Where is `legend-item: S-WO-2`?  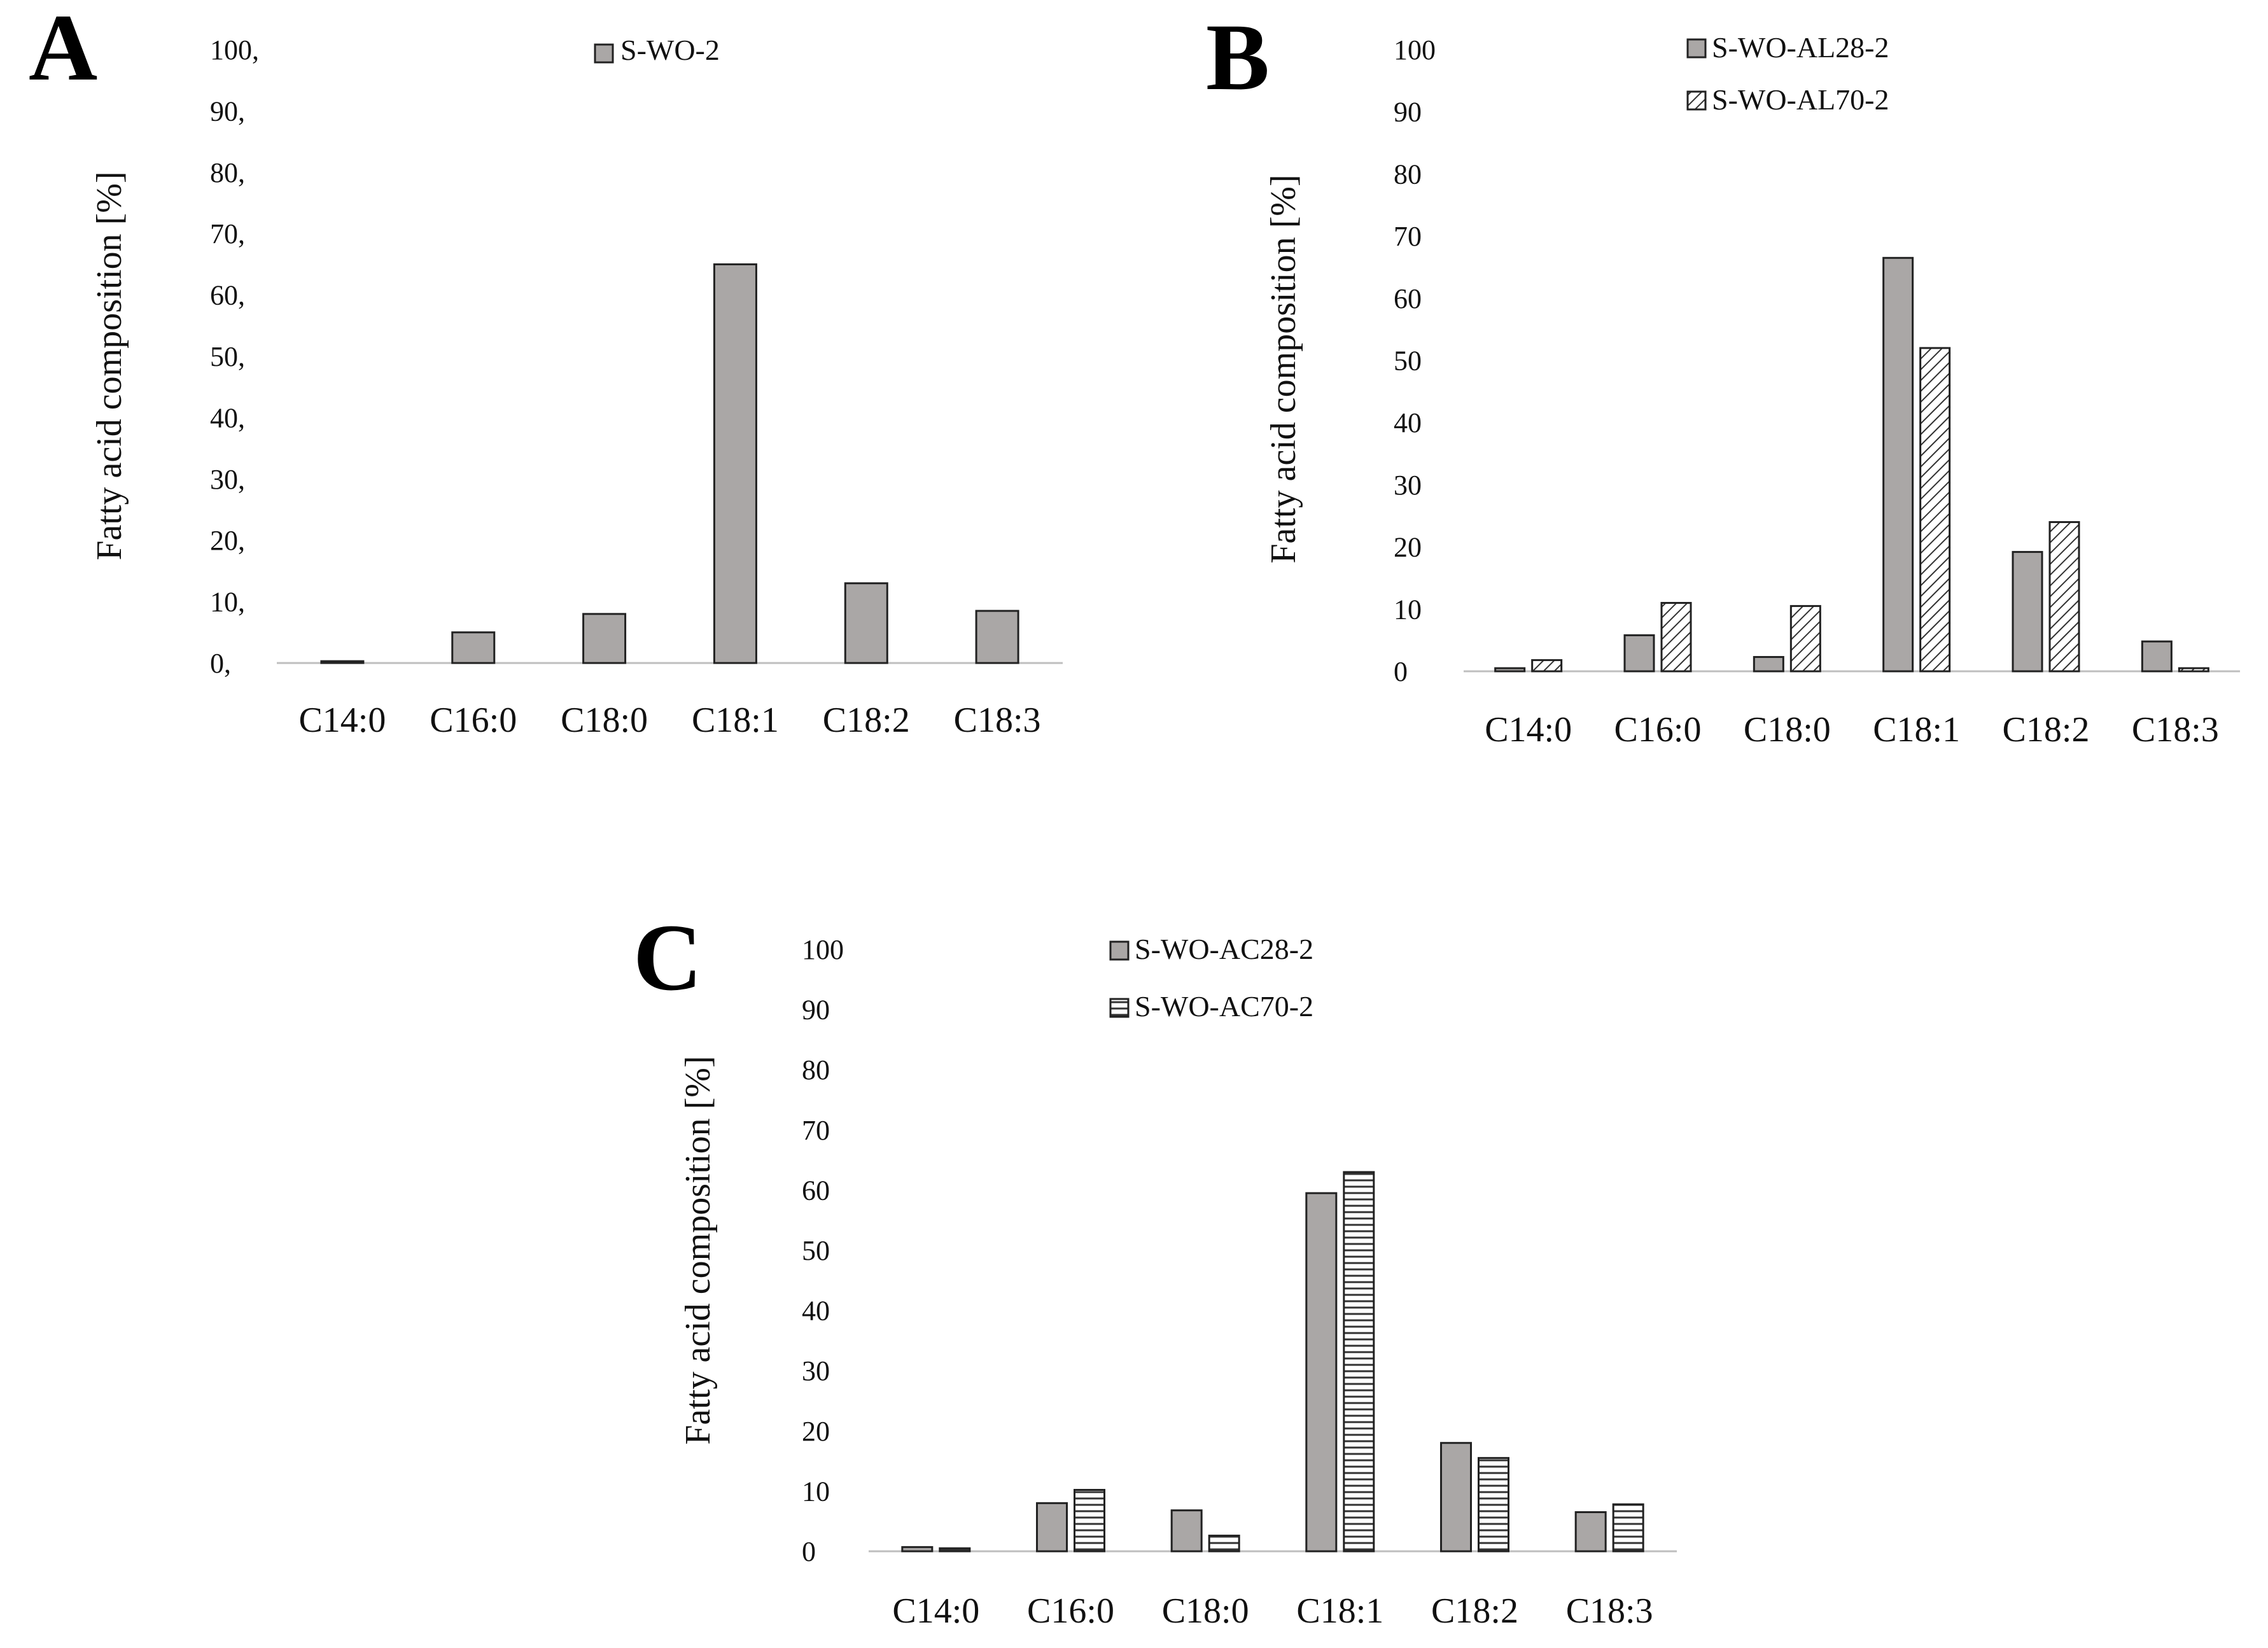 legend-item: S-WO-2 is located at coordinates (657, 50).